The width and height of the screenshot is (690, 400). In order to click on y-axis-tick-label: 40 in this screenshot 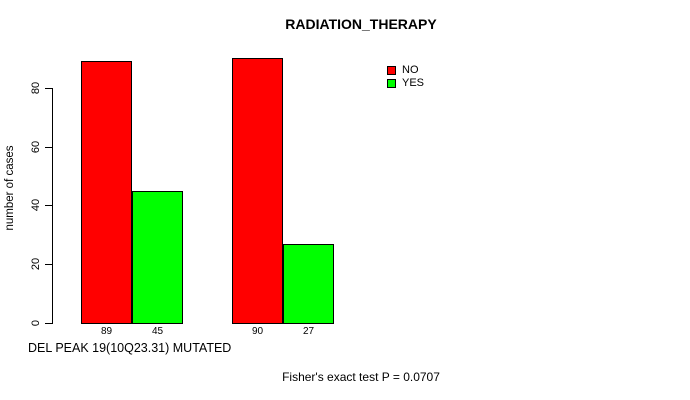, I will do `click(36, 205)`.